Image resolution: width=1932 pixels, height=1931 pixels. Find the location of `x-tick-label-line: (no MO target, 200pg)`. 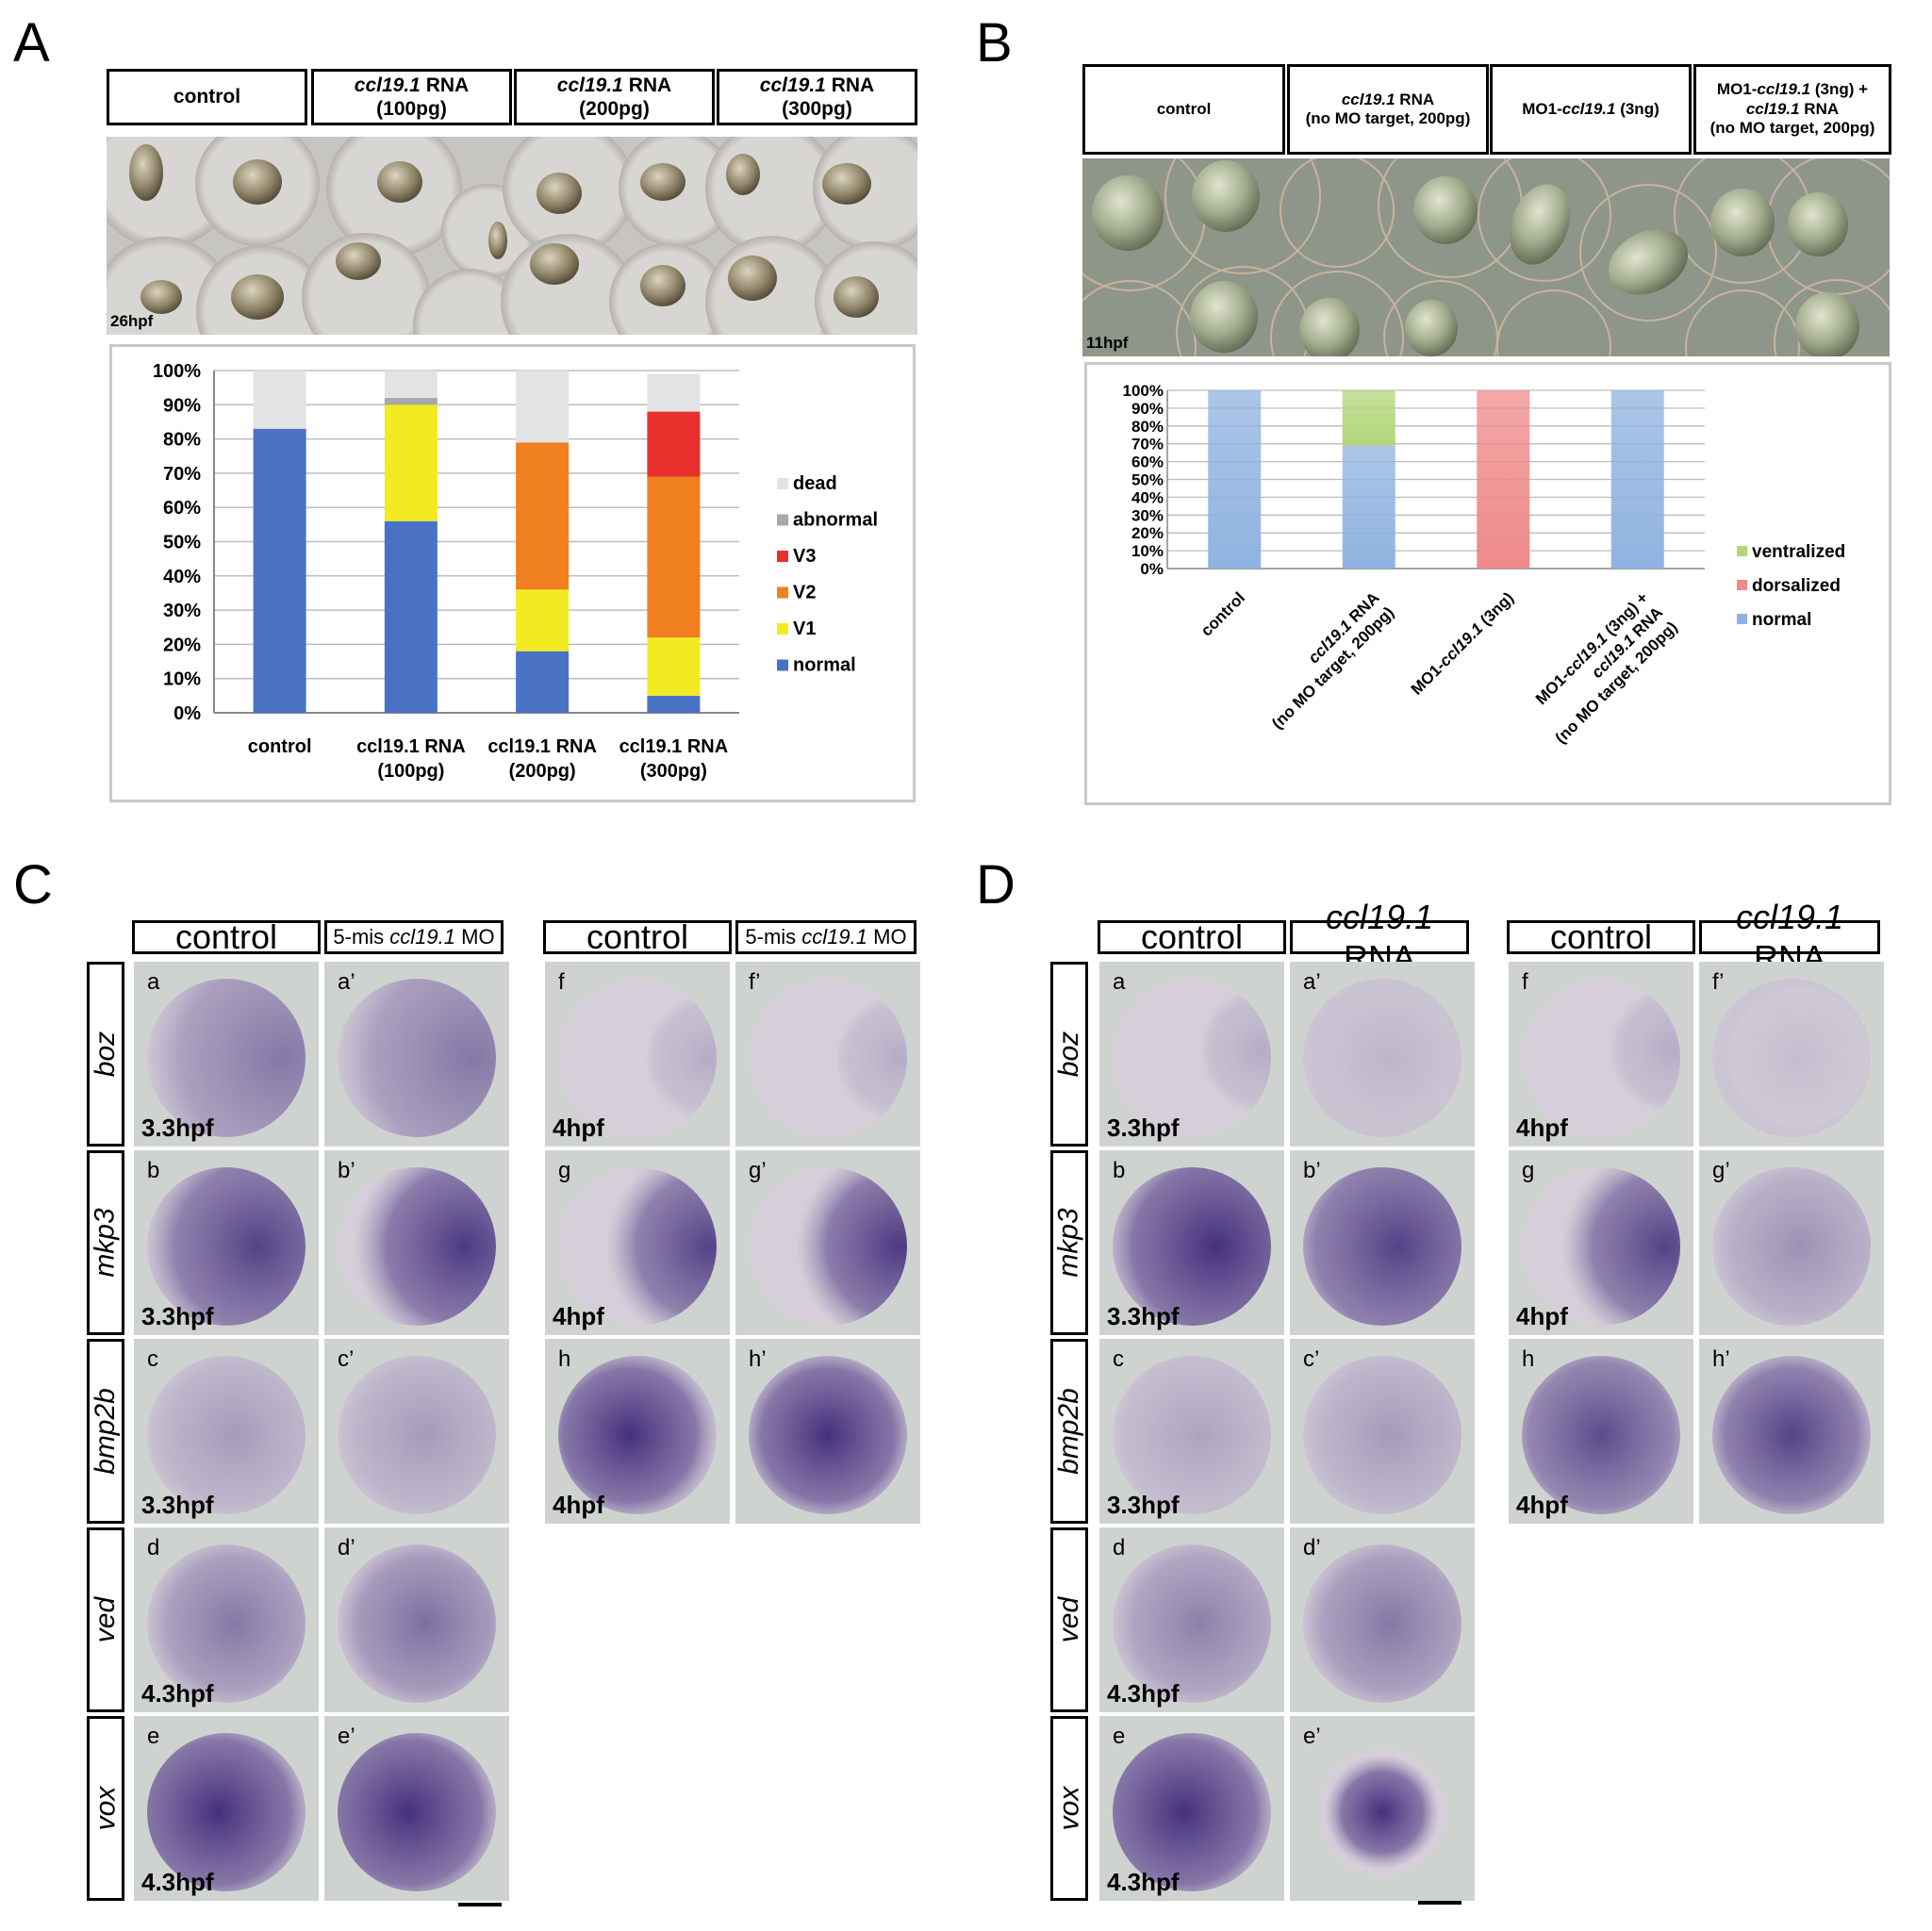

x-tick-label-line: (no MO target, 200pg) is located at coordinates (1332, 668).